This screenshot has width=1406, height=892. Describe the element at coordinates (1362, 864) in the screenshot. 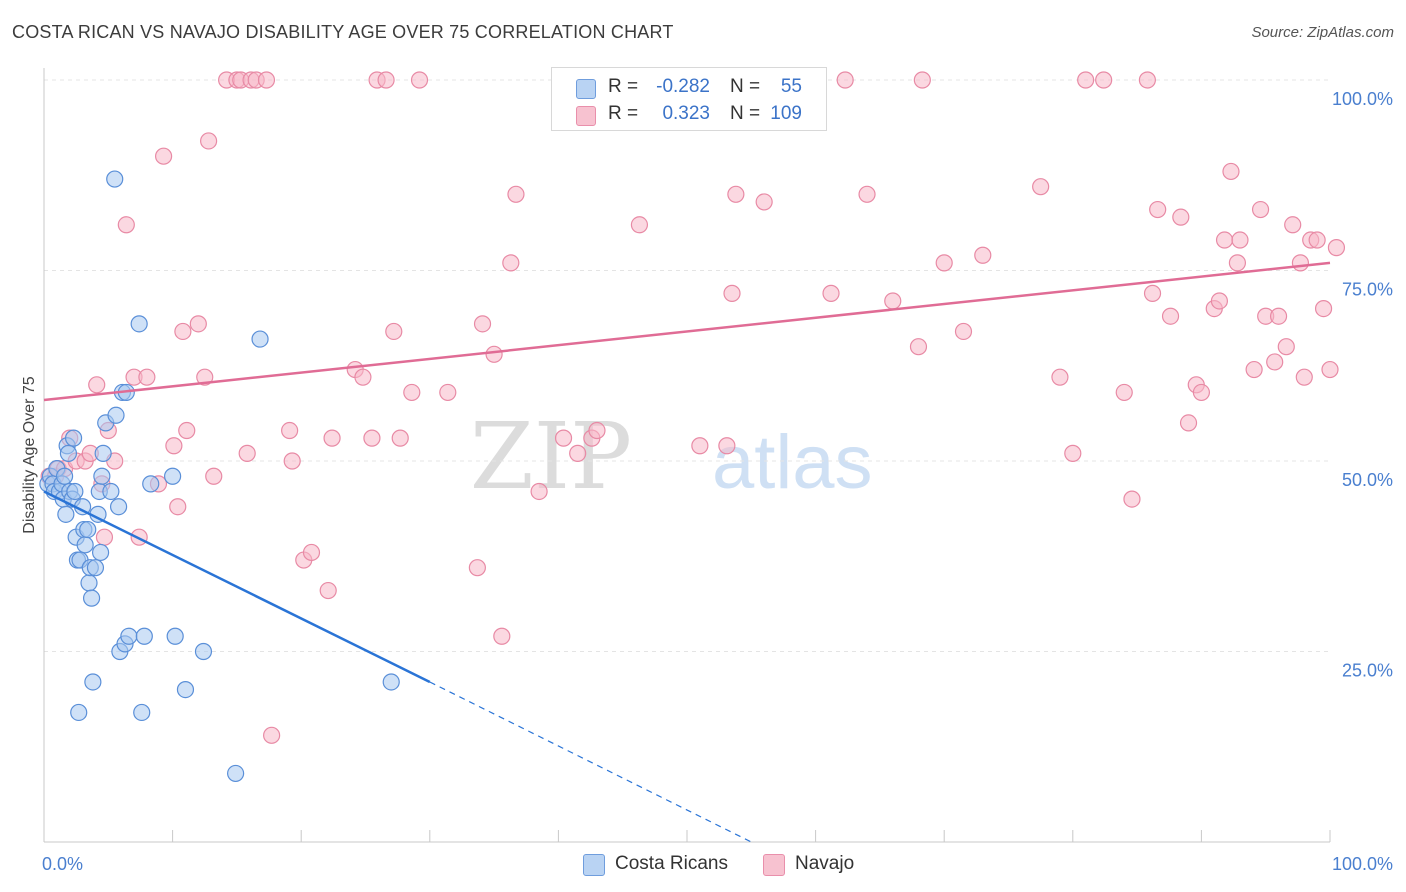

I see `x-tick-label: 100.0%` at that location.